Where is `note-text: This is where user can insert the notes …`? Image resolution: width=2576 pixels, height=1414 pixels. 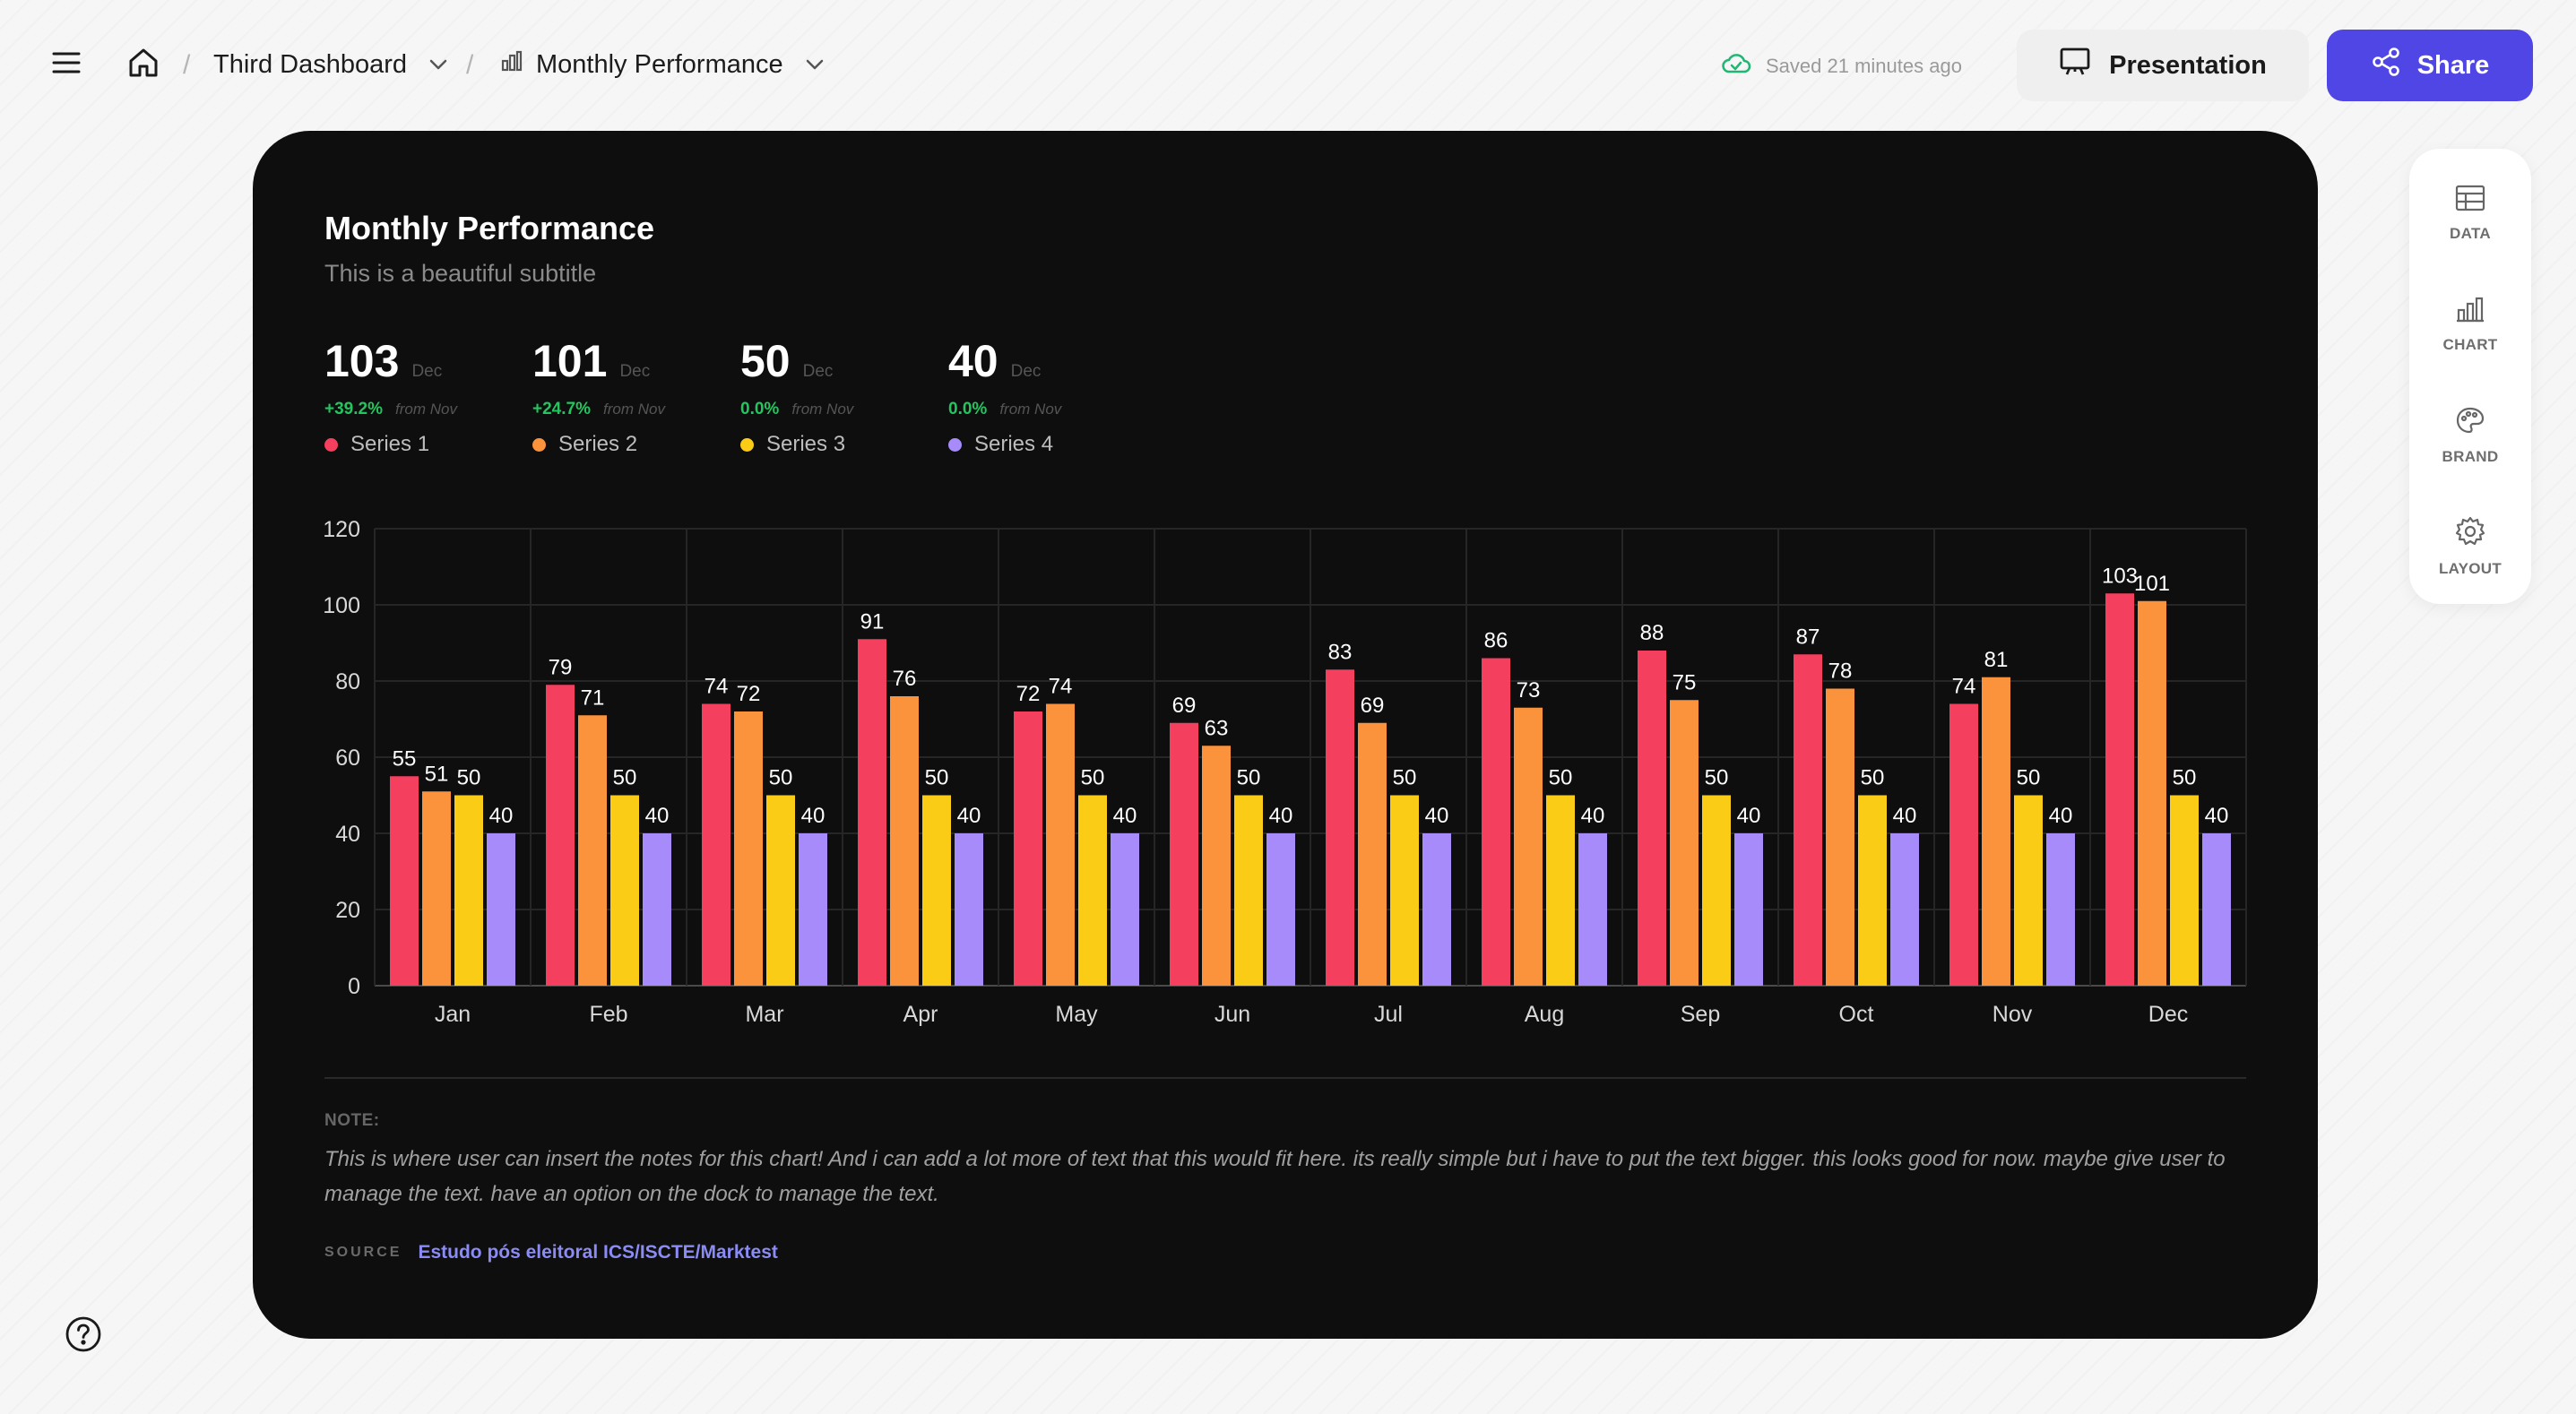
note-text: This is where user can insert the notes … is located at coordinates (1275, 1176).